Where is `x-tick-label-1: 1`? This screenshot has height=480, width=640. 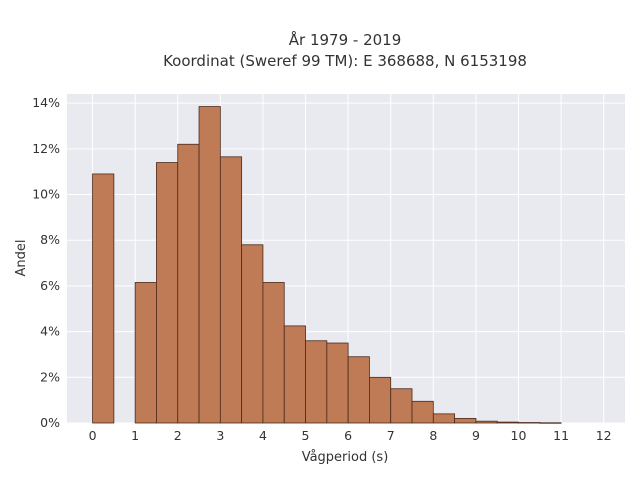 x-tick-label-1: 1 is located at coordinates (135, 435).